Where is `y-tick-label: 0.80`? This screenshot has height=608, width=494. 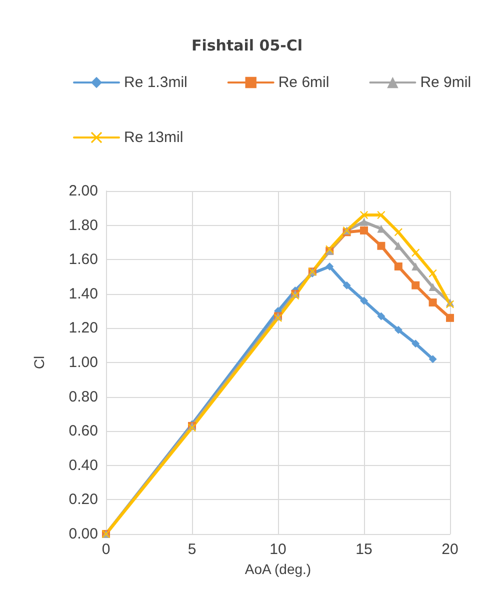 y-tick-label: 0.80 is located at coordinates (83, 397).